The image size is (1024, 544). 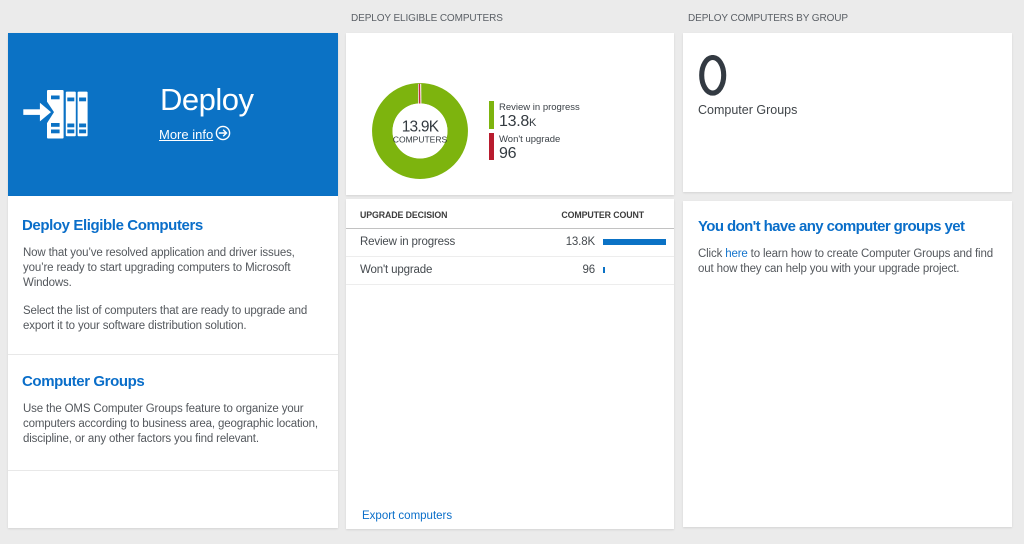 I want to click on svg-text: COMPUTERS, so click(x=420, y=139).